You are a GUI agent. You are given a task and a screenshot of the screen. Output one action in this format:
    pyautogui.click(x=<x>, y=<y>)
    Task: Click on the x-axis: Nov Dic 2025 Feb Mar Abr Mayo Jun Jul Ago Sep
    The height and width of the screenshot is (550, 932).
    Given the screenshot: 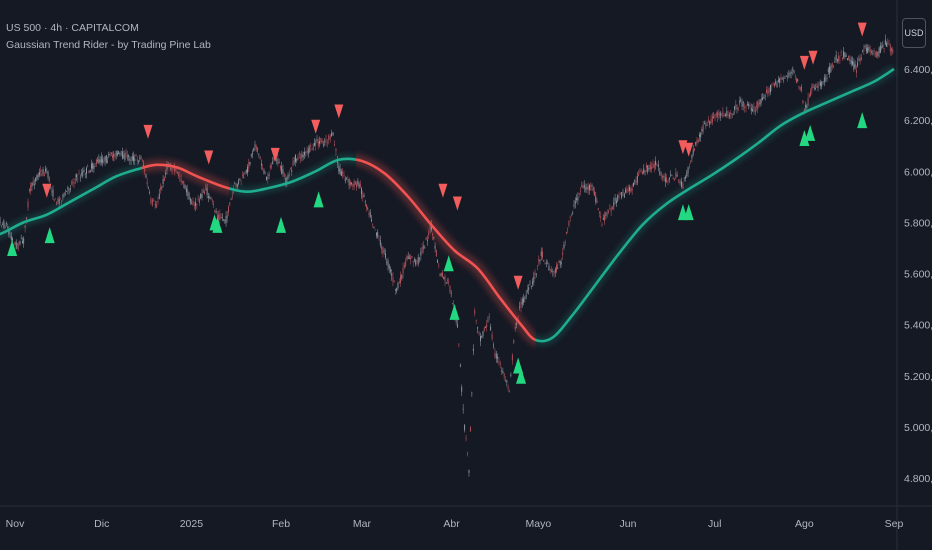 What is the action you would take?
    pyautogui.click(x=455, y=524)
    